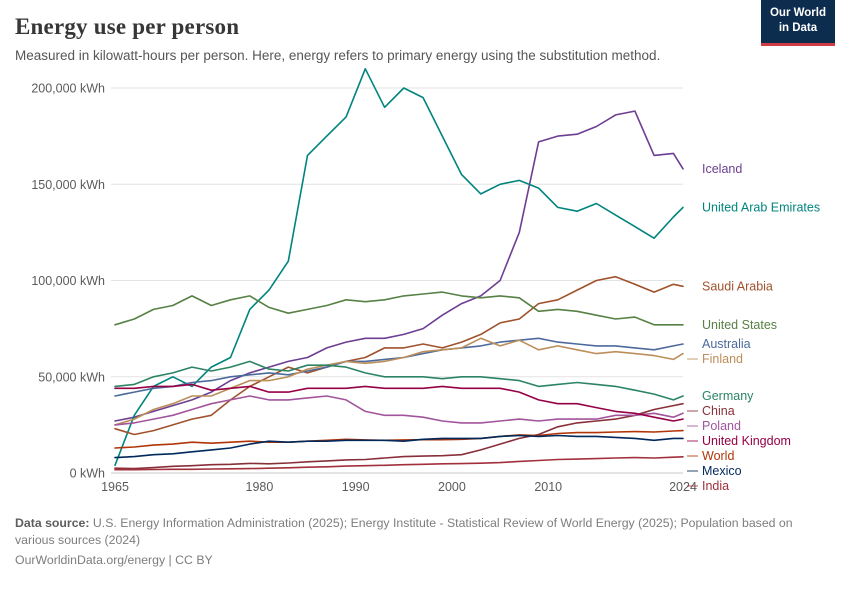 Image resolution: width=850 pixels, height=600 pixels. Describe the element at coordinates (260, 487) in the screenshot. I see `x-tick-label: 1980` at that location.